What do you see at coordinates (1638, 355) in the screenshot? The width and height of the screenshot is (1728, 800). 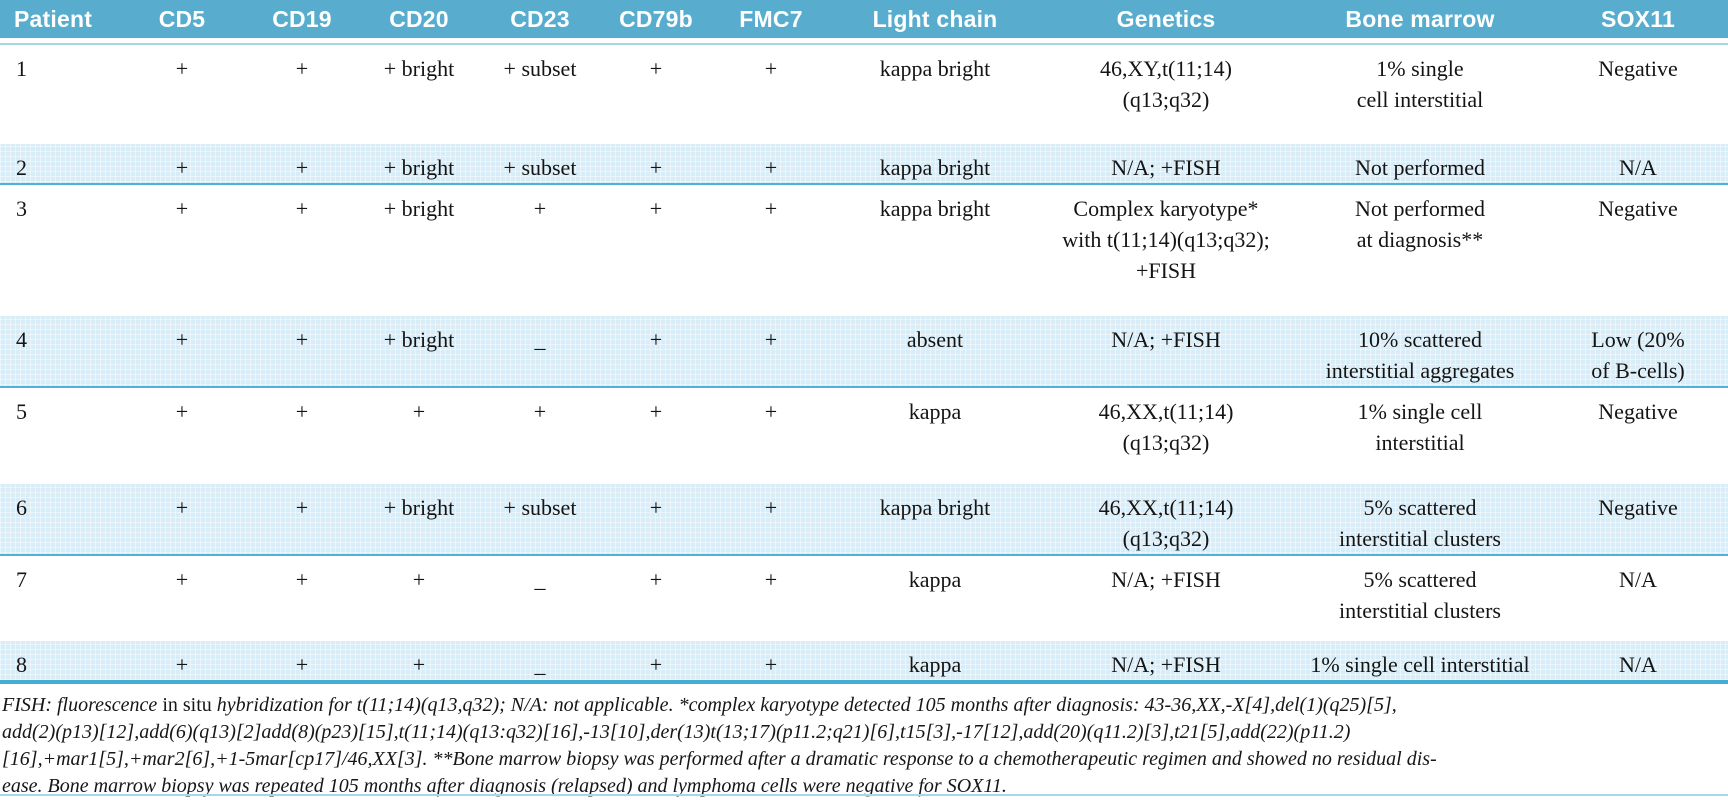 I see `cell-sox11: Low (20% of B-cells)` at bounding box center [1638, 355].